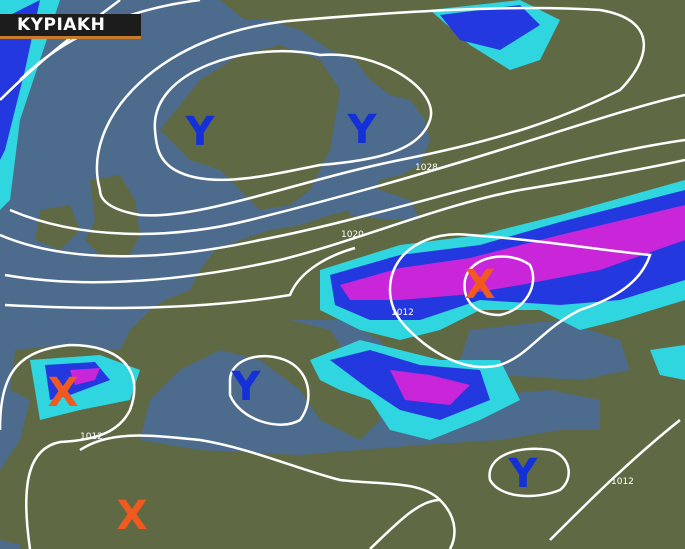 The width and height of the screenshot is (685, 549). I want to click on day-title: ΚΥΡΙΑΚΗ, so click(61, 25).